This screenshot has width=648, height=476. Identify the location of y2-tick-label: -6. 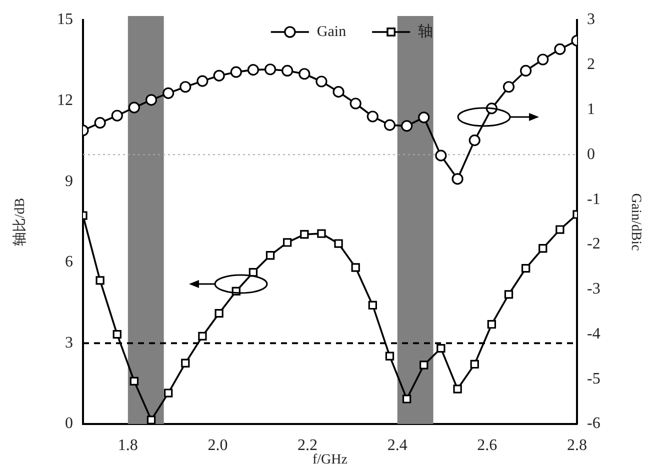
(593, 423).